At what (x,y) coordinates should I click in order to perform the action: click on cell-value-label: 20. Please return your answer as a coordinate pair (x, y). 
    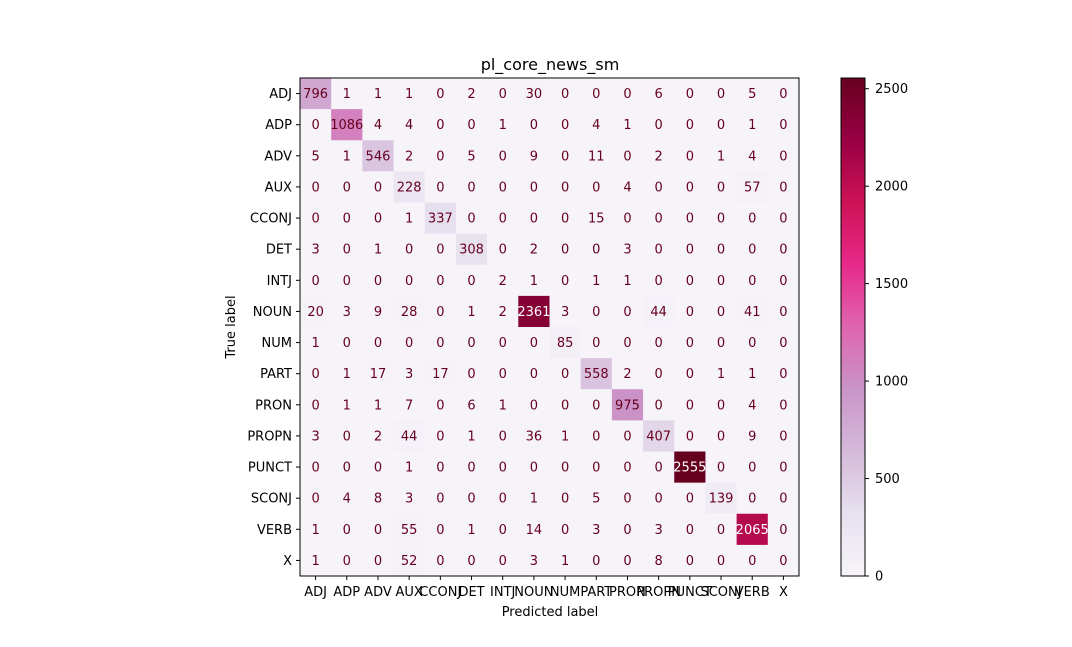
    Looking at the image, I should click on (315, 312).